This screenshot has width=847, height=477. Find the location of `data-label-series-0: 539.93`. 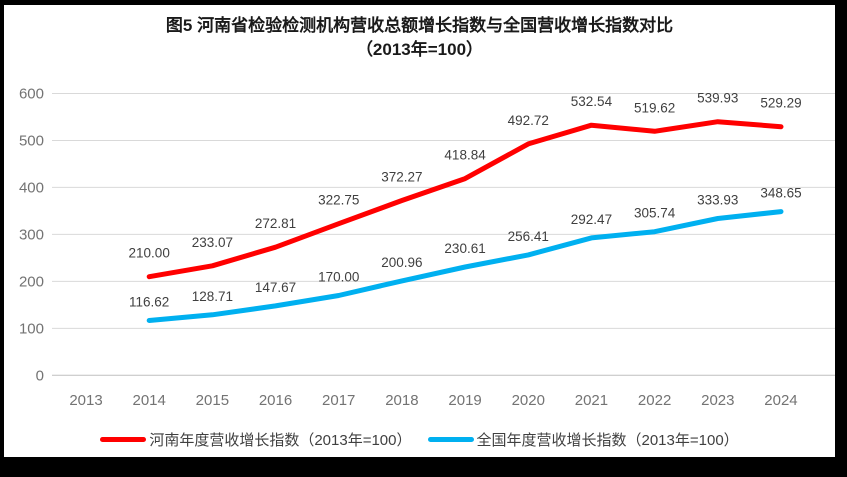

data-label-series-0: 539.93 is located at coordinates (717, 98).